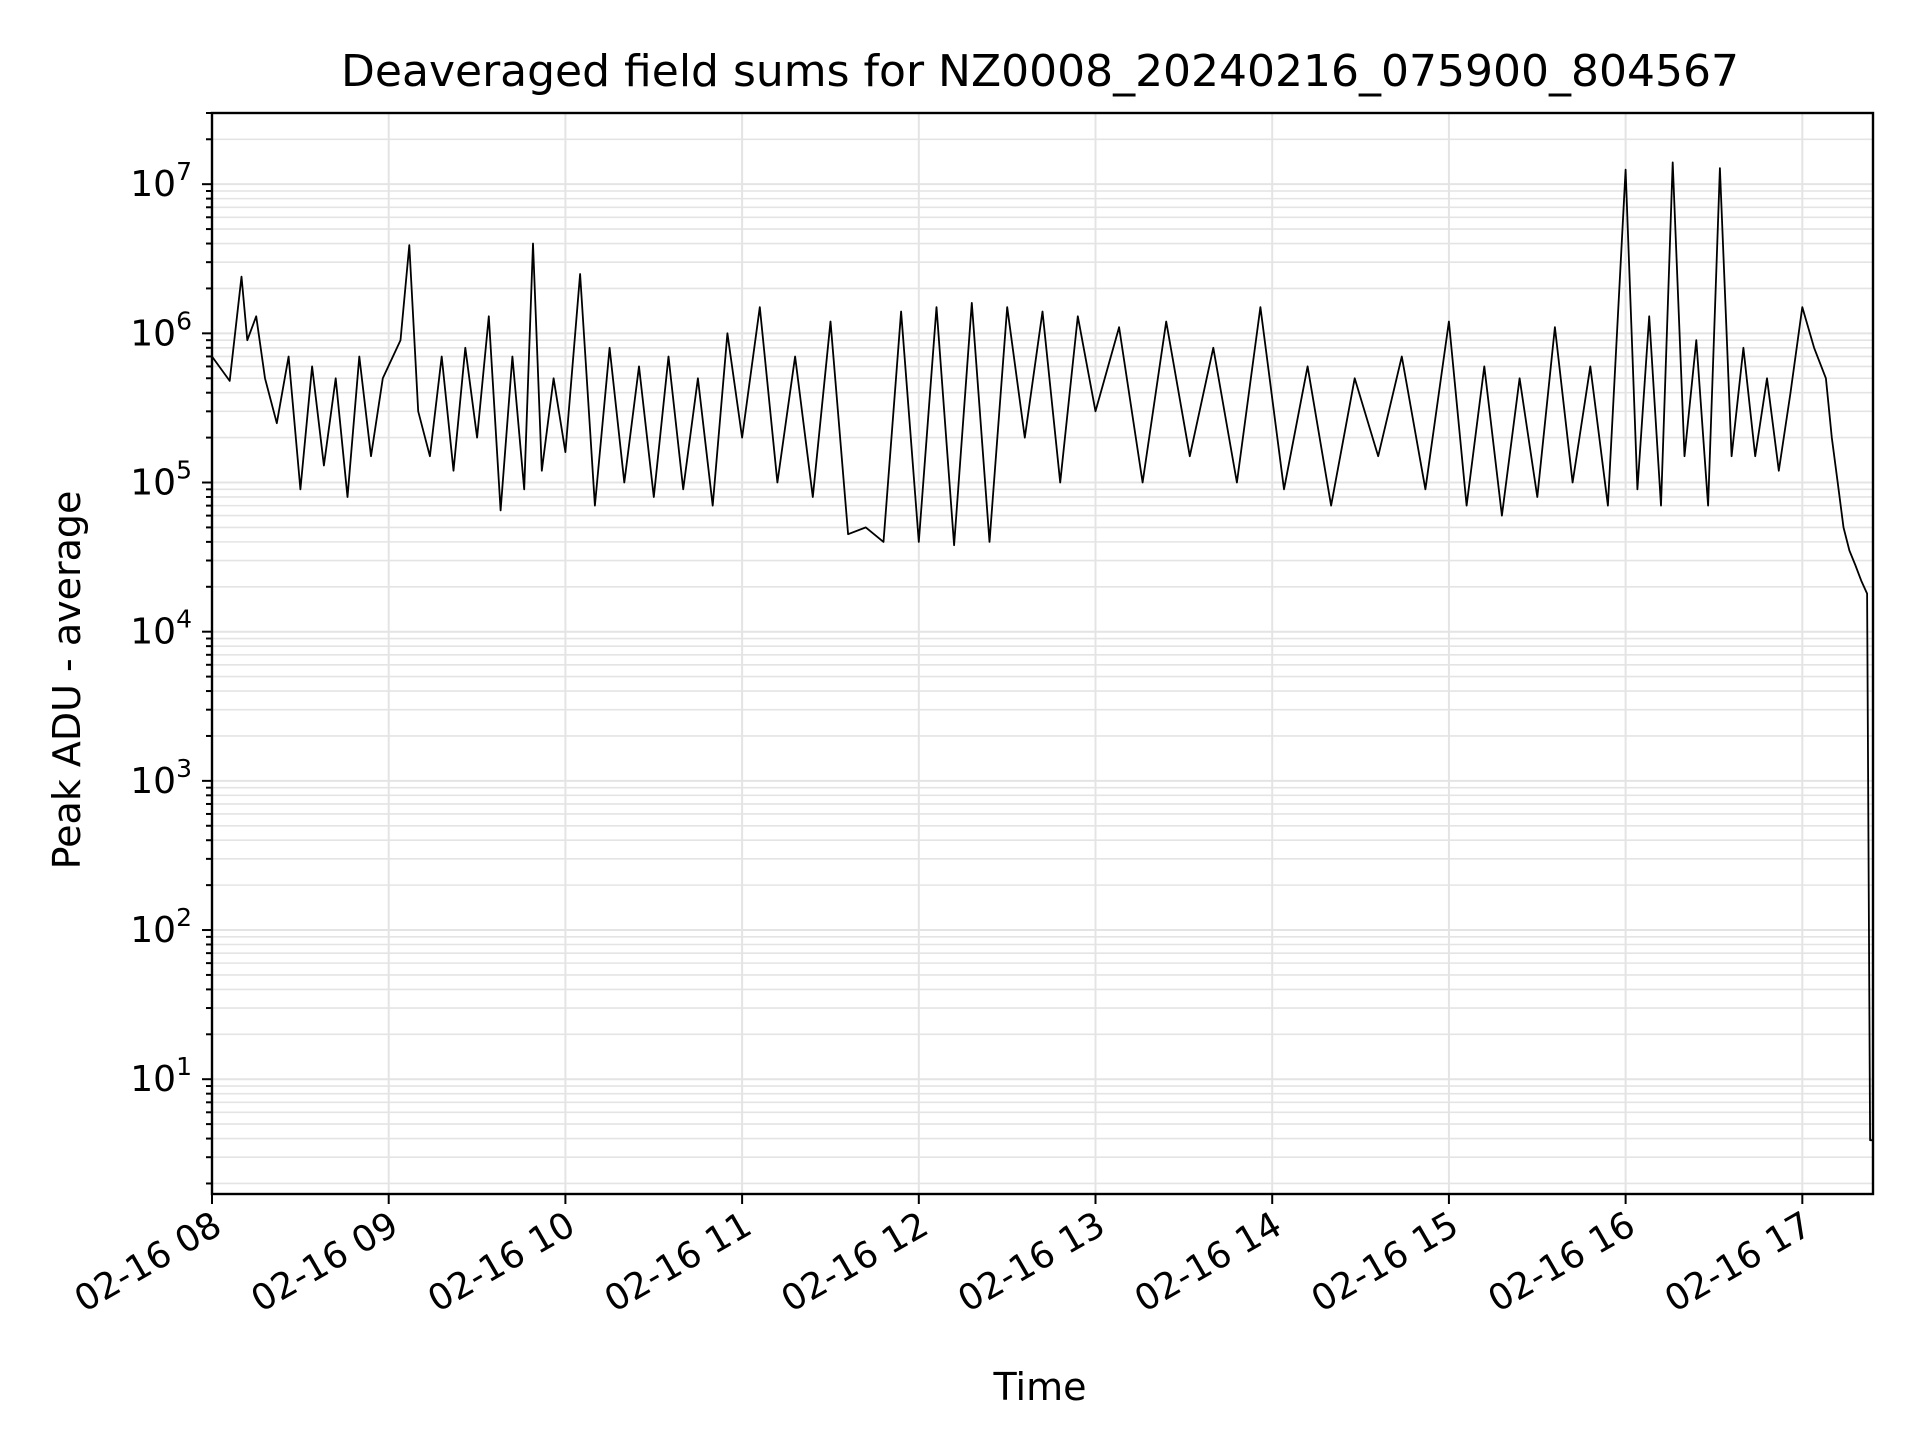 The width and height of the screenshot is (1920, 1444). I want to click on x-tick-label: 02-16 15, so click(1385, 1262).